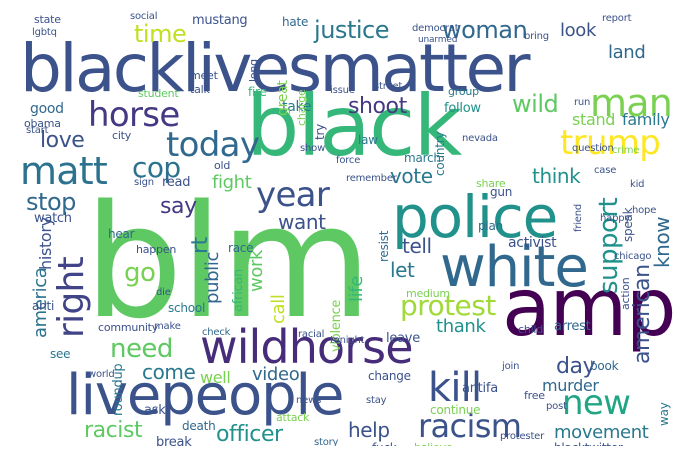 The height and width of the screenshot is (464, 688). Describe the element at coordinates (302, 222) in the screenshot. I see `cloud-word: want` at that location.